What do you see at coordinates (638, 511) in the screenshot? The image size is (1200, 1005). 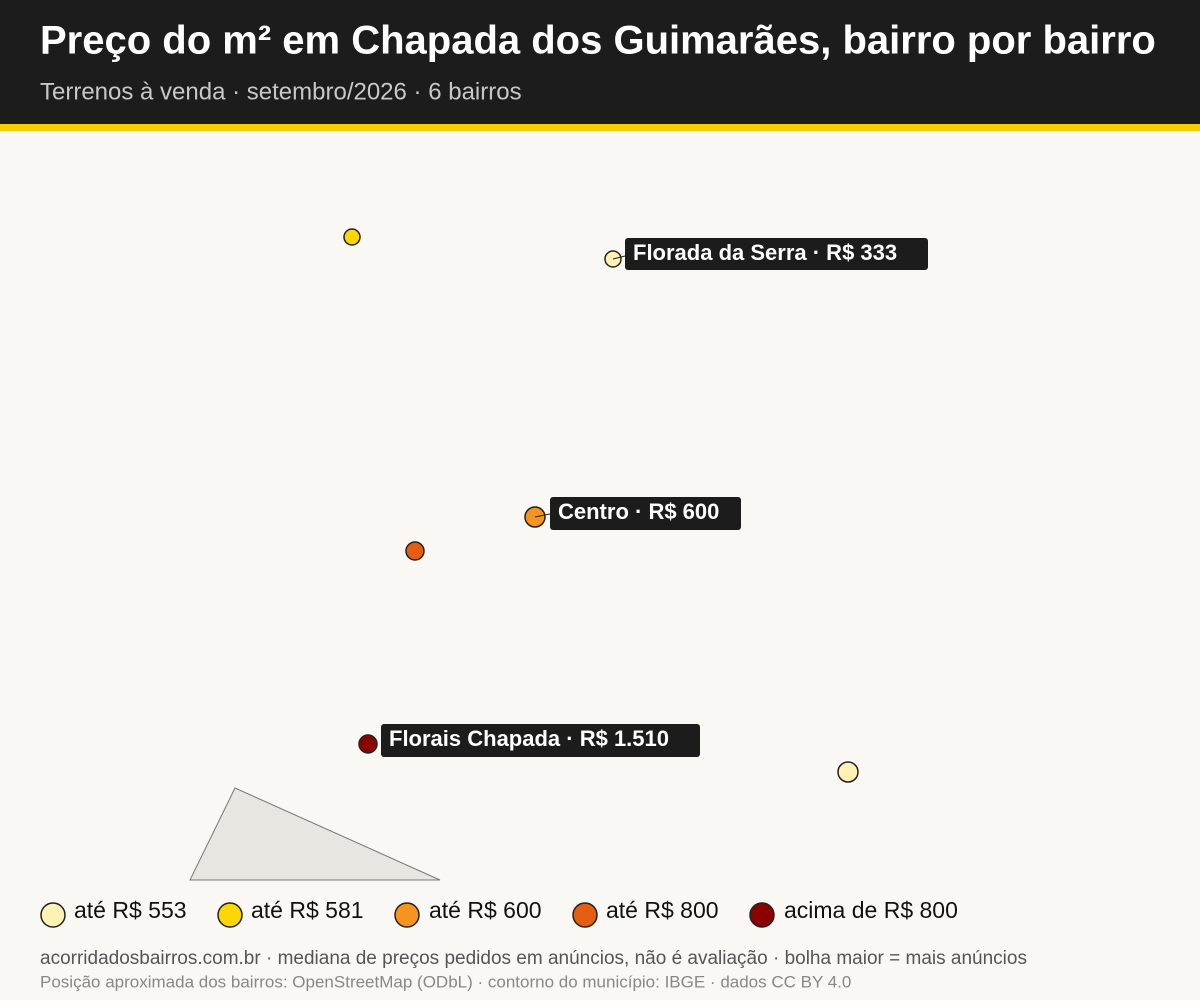 I see `point-label: Centro · R$ 600` at bounding box center [638, 511].